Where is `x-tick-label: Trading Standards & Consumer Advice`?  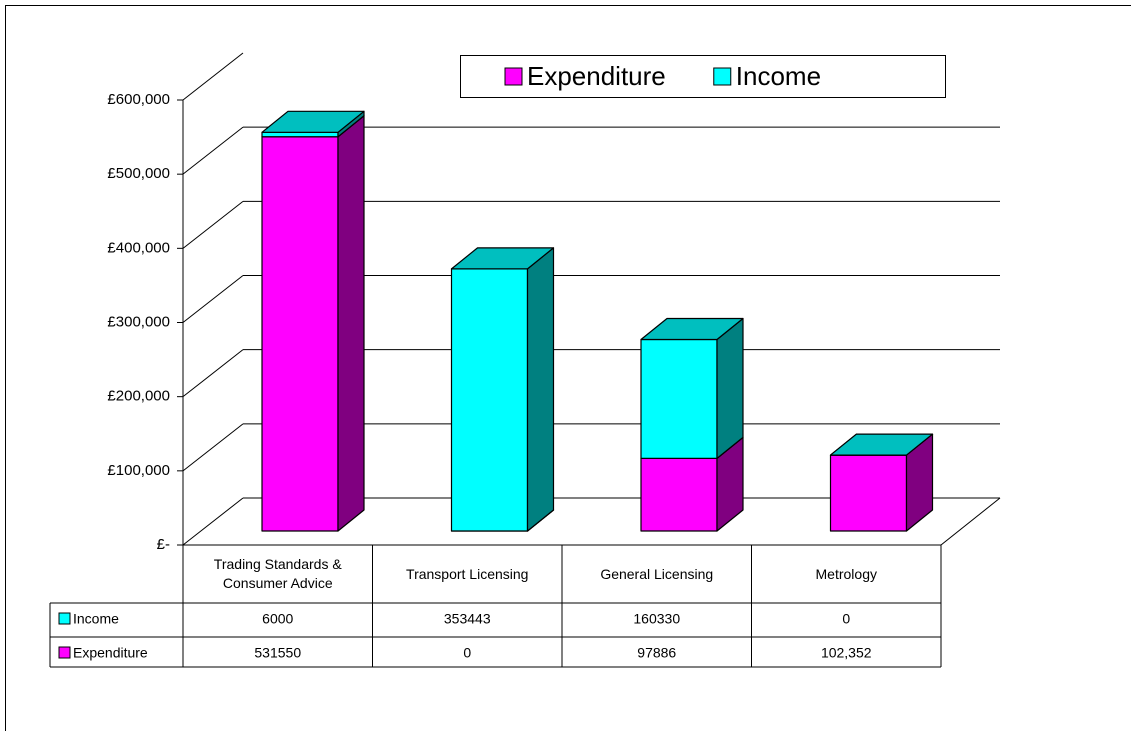 x-tick-label: Trading Standards & Consumer Advice is located at coordinates (277, 573).